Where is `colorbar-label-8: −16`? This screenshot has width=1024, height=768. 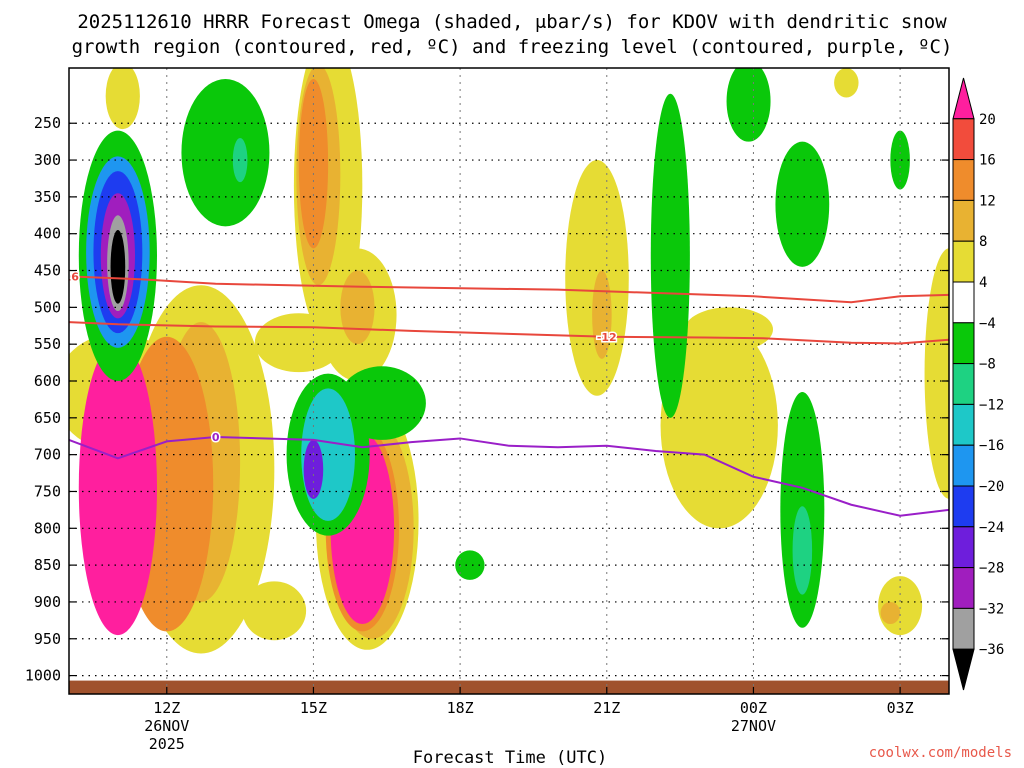
colorbar-label-8: −16 is located at coordinates (991, 446).